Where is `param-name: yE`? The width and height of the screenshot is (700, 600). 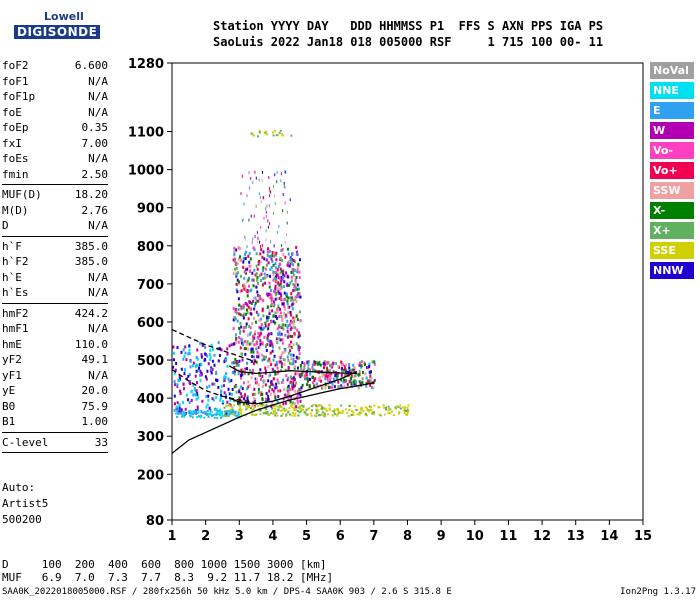
param-name: yE is located at coordinates (9, 390).